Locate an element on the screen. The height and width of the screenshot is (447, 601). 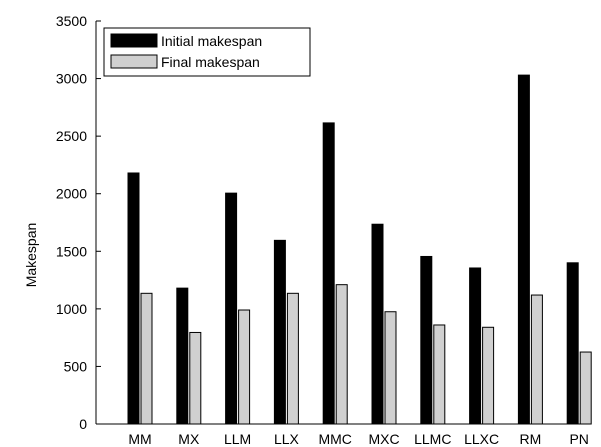
x-tick-label: MM is located at coordinates (139, 439).